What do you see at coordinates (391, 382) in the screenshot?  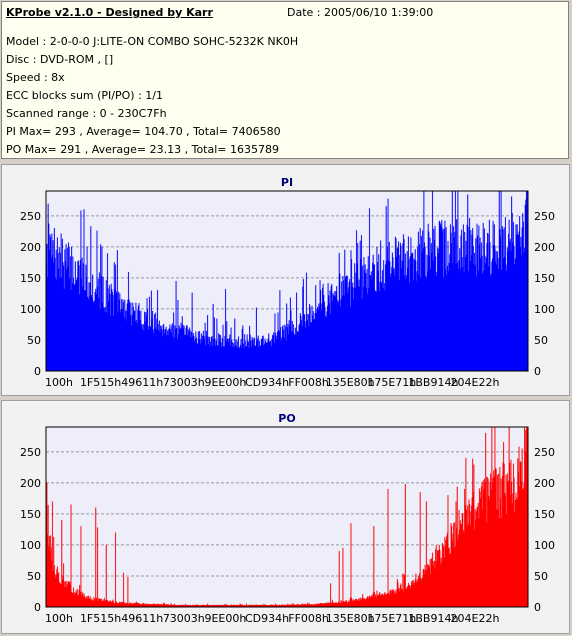 I see `pi-x-tick: 175E71h` at bounding box center [391, 382].